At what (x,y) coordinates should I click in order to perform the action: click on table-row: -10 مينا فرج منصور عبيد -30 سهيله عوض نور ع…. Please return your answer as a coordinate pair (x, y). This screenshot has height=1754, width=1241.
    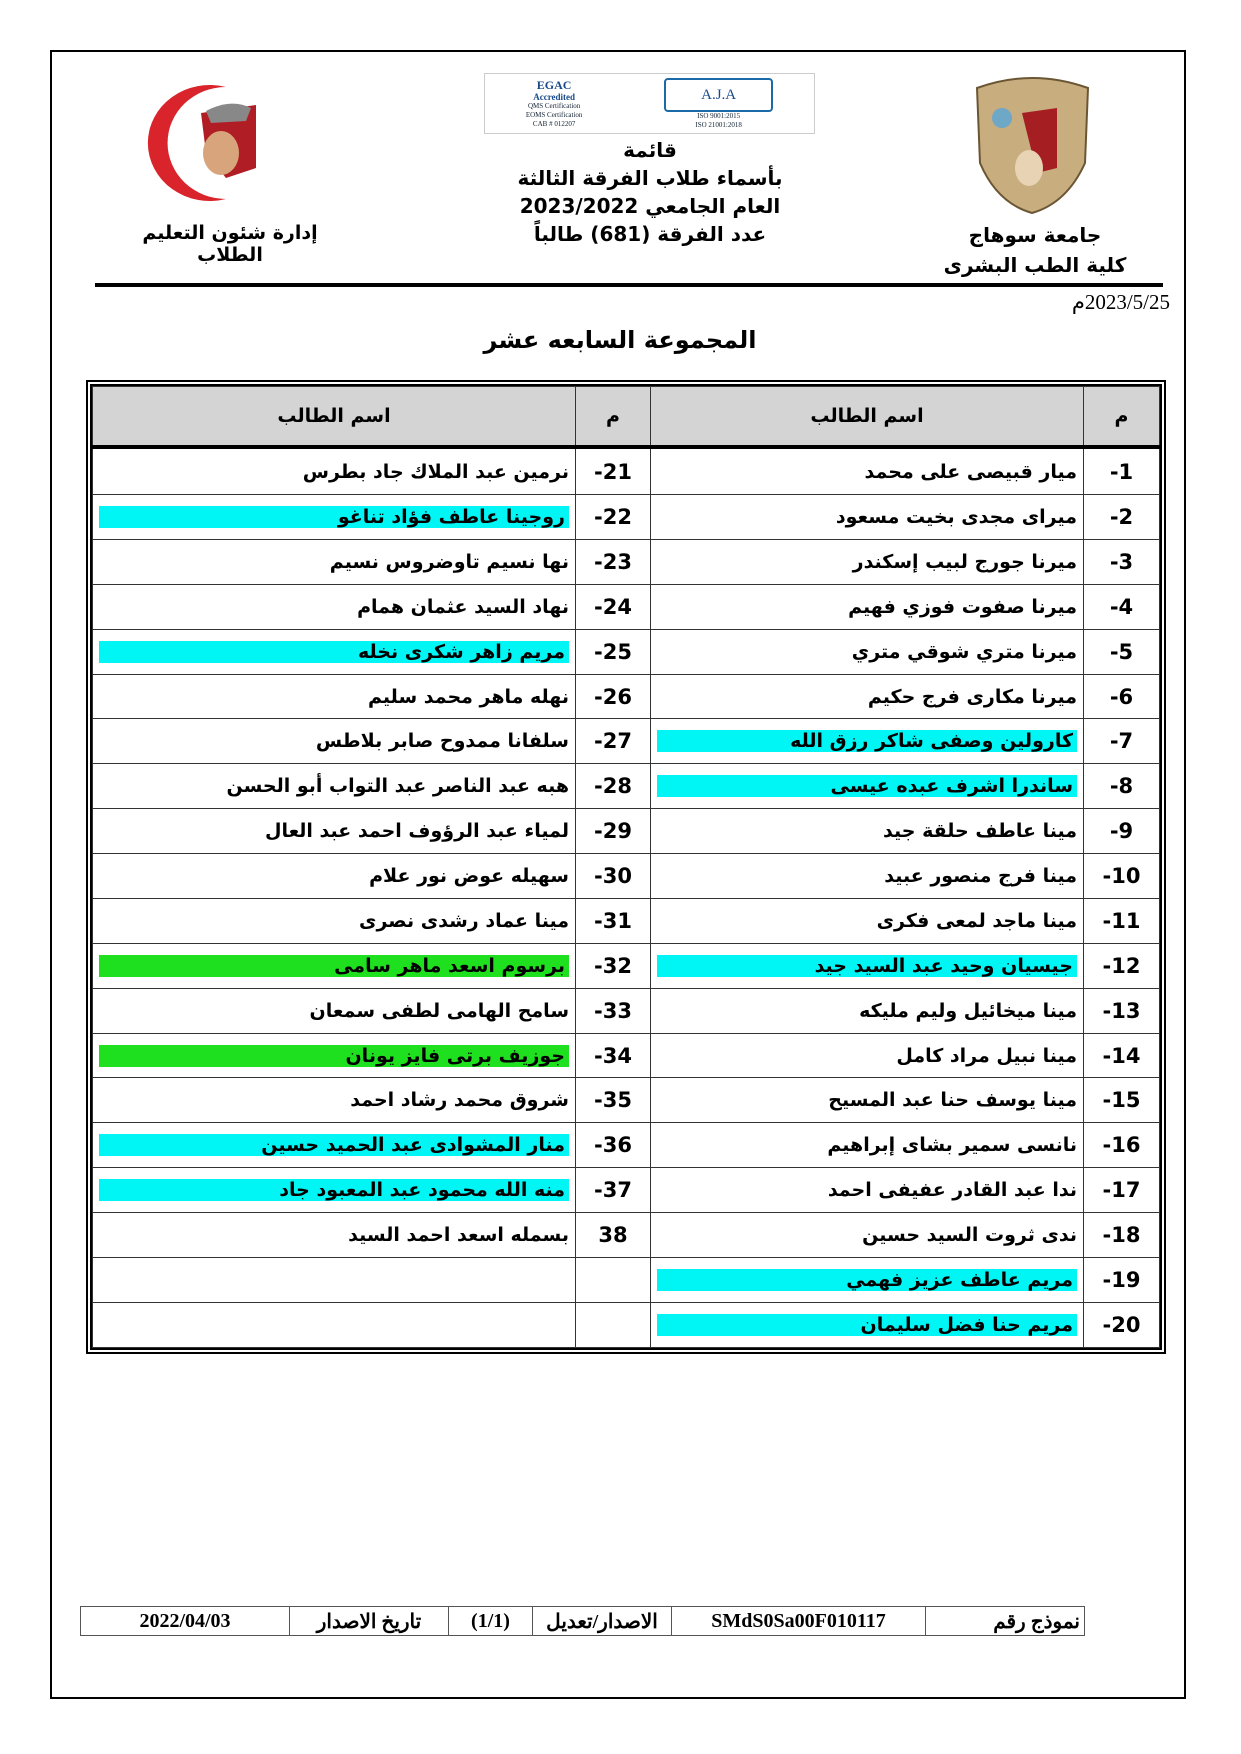
    Looking at the image, I should click on (626, 876).